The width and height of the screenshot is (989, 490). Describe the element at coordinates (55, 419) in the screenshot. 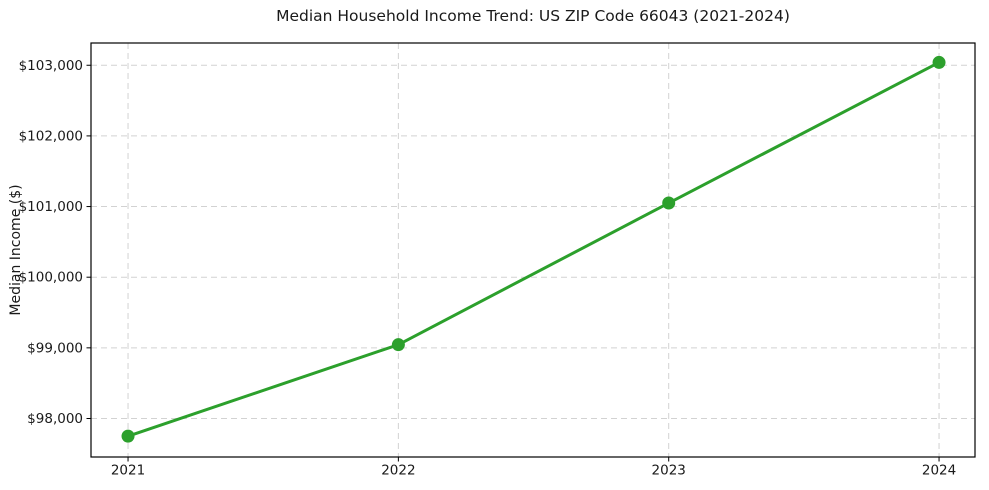

I see `y-tick-label: $98,000` at that location.